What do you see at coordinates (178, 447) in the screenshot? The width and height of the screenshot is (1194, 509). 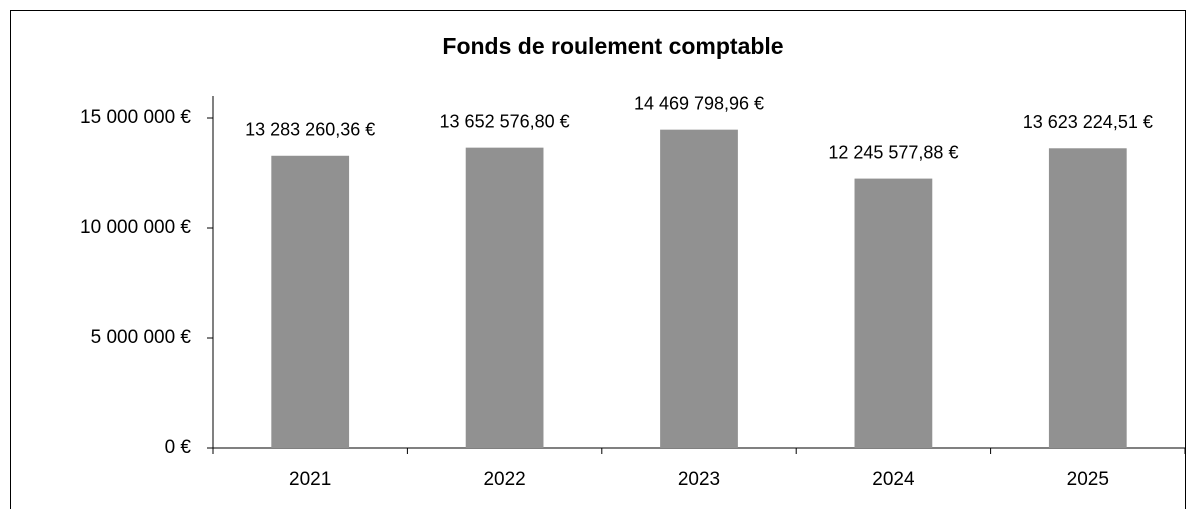 I see `y-tick-label: 0 €` at bounding box center [178, 447].